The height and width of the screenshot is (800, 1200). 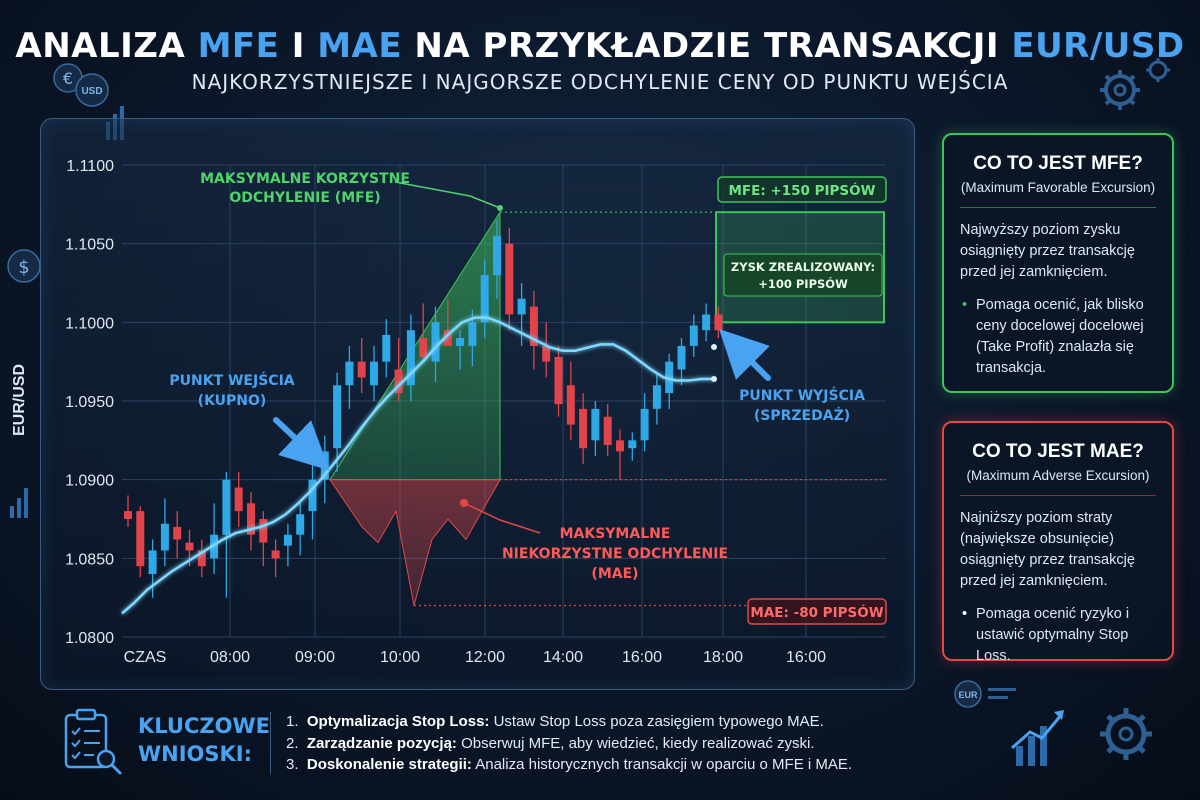 What do you see at coordinates (614, 574) in the screenshot?
I see `mae-label-line-3: (MAE)` at bounding box center [614, 574].